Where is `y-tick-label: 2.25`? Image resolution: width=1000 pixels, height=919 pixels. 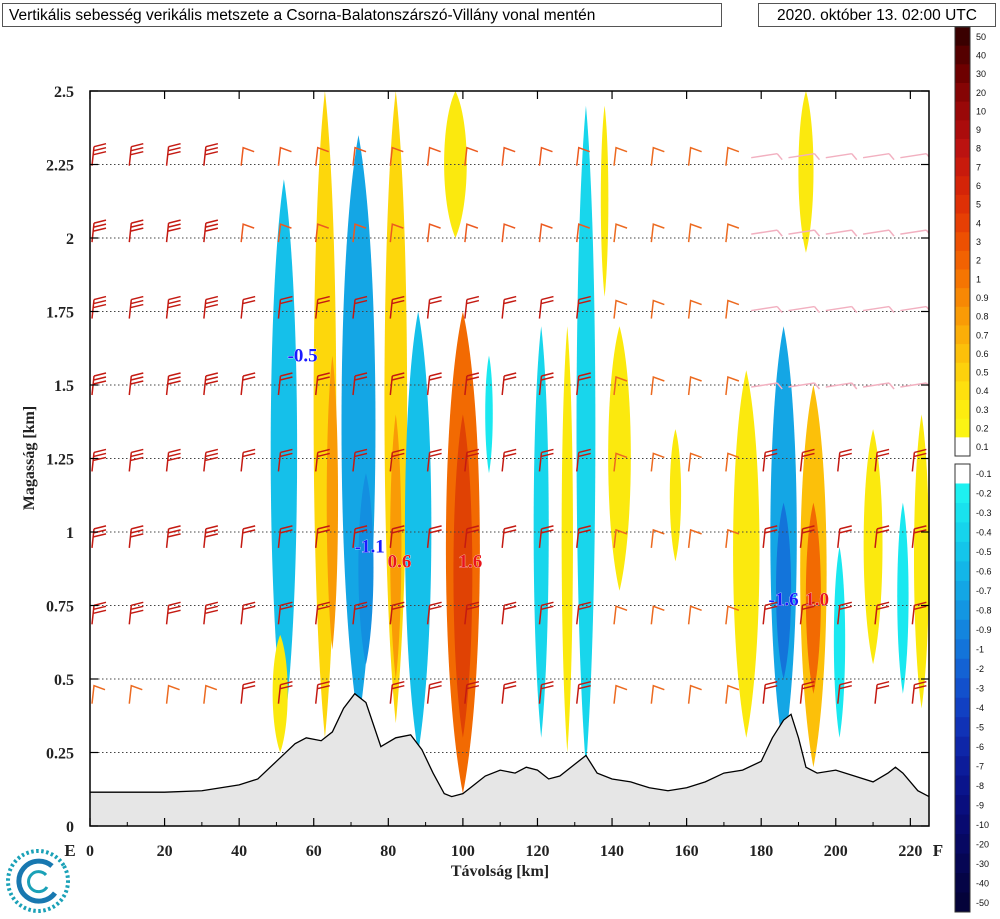 y-tick-label: 2.25 is located at coordinates (60, 166).